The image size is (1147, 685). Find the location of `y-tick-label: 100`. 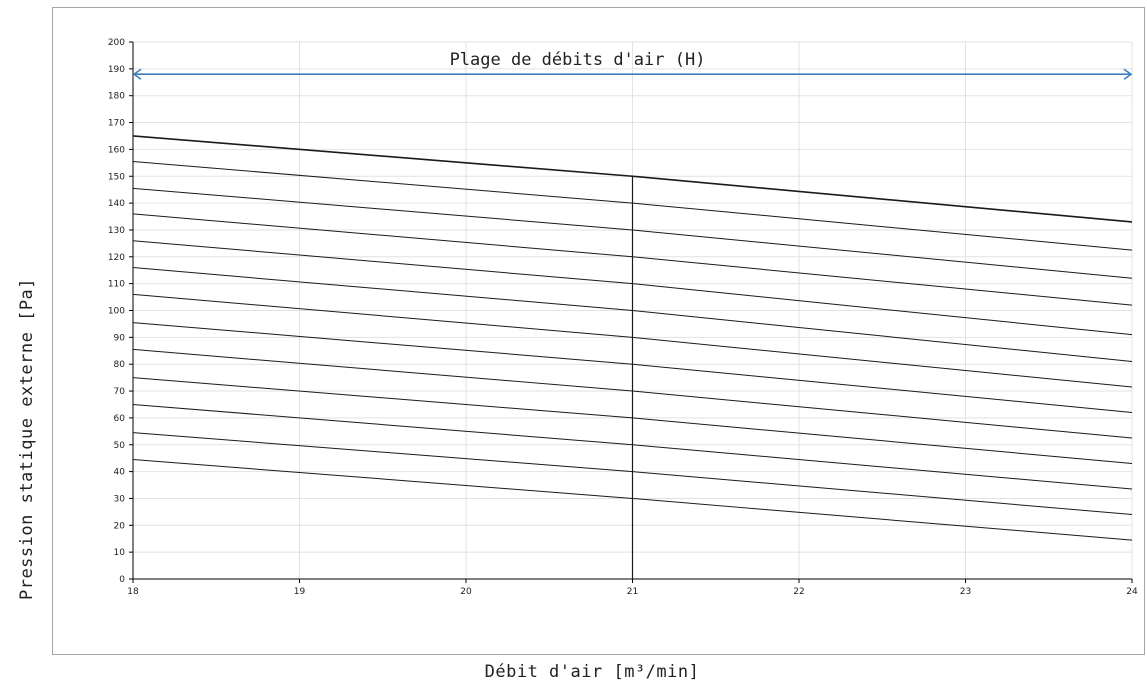

y-tick-label: 100 is located at coordinates (116, 312).